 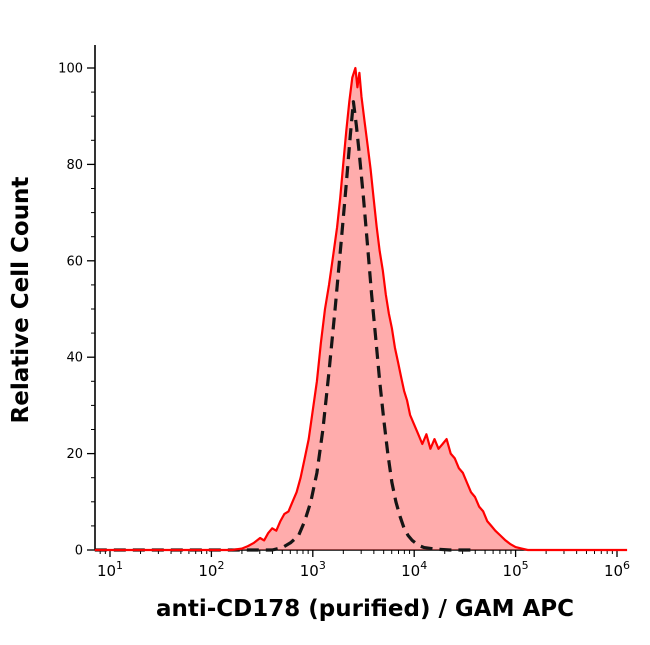 I want to click on x-tick-exponent: 4, so click(x=423, y=565).